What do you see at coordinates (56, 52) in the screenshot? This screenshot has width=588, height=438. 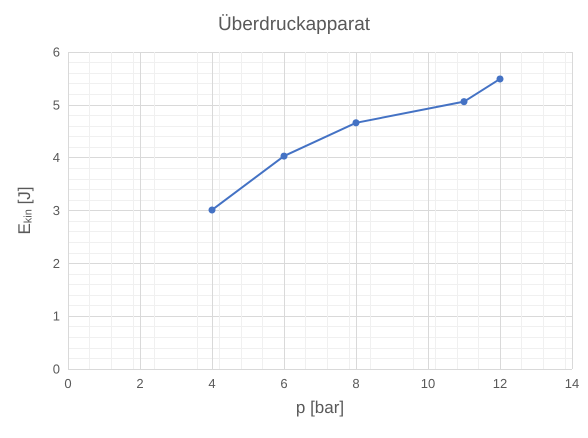 I see `y-tick-label: 6` at bounding box center [56, 52].